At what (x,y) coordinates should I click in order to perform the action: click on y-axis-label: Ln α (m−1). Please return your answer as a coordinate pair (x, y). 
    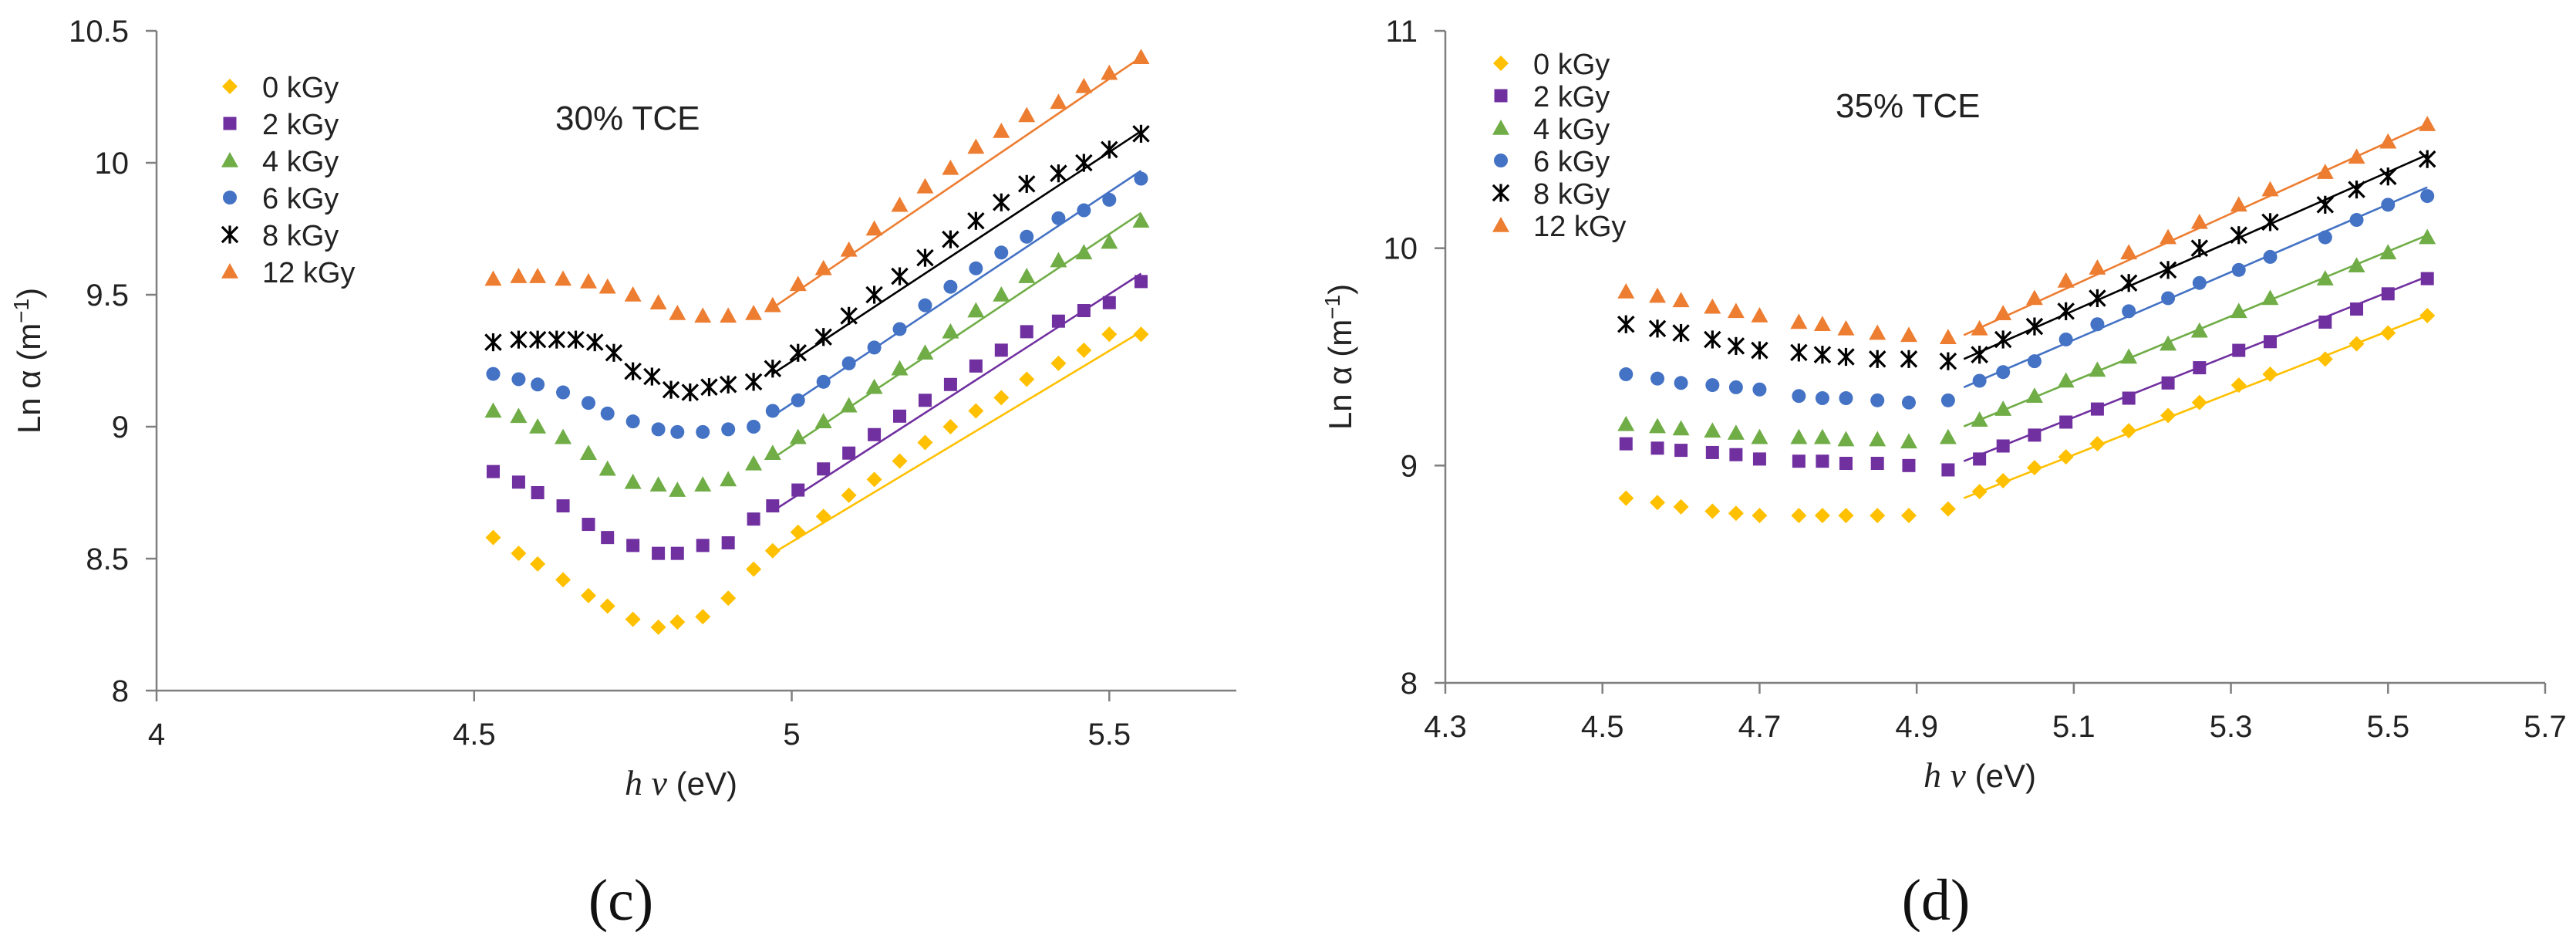
    Looking at the image, I should click on (1339, 357).